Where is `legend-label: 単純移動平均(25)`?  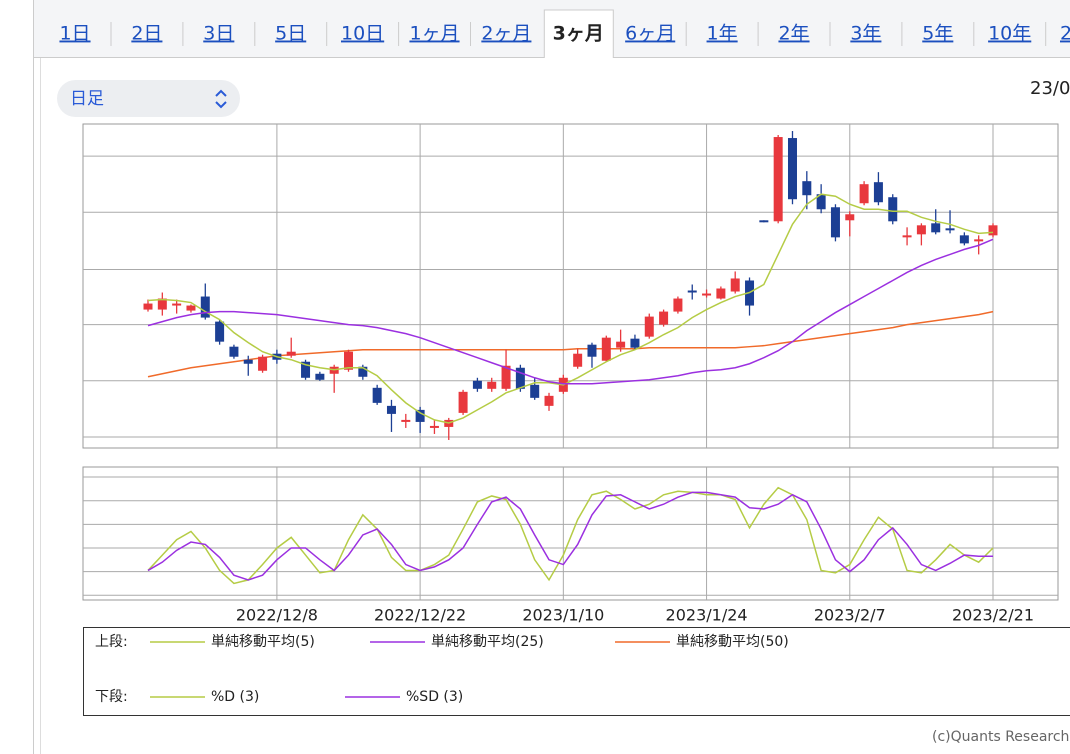
legend-label: 単純移動平均(25) is located at coordinates (487, 642).